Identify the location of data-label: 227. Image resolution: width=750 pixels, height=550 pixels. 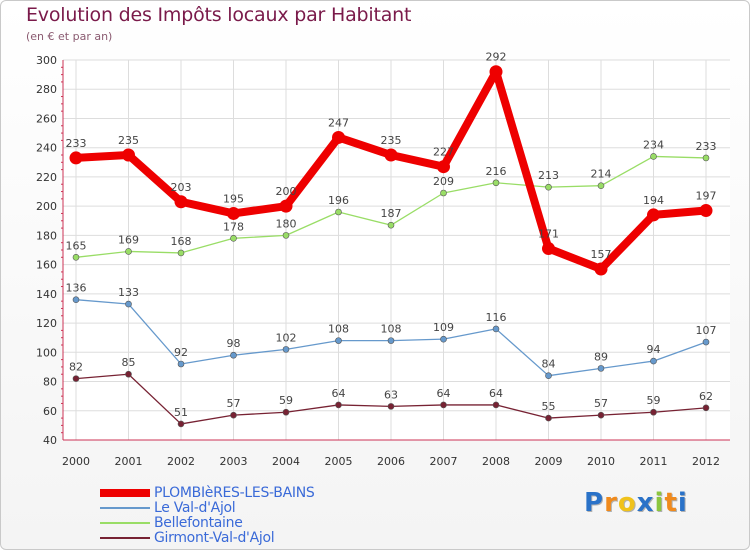
(443, 152).